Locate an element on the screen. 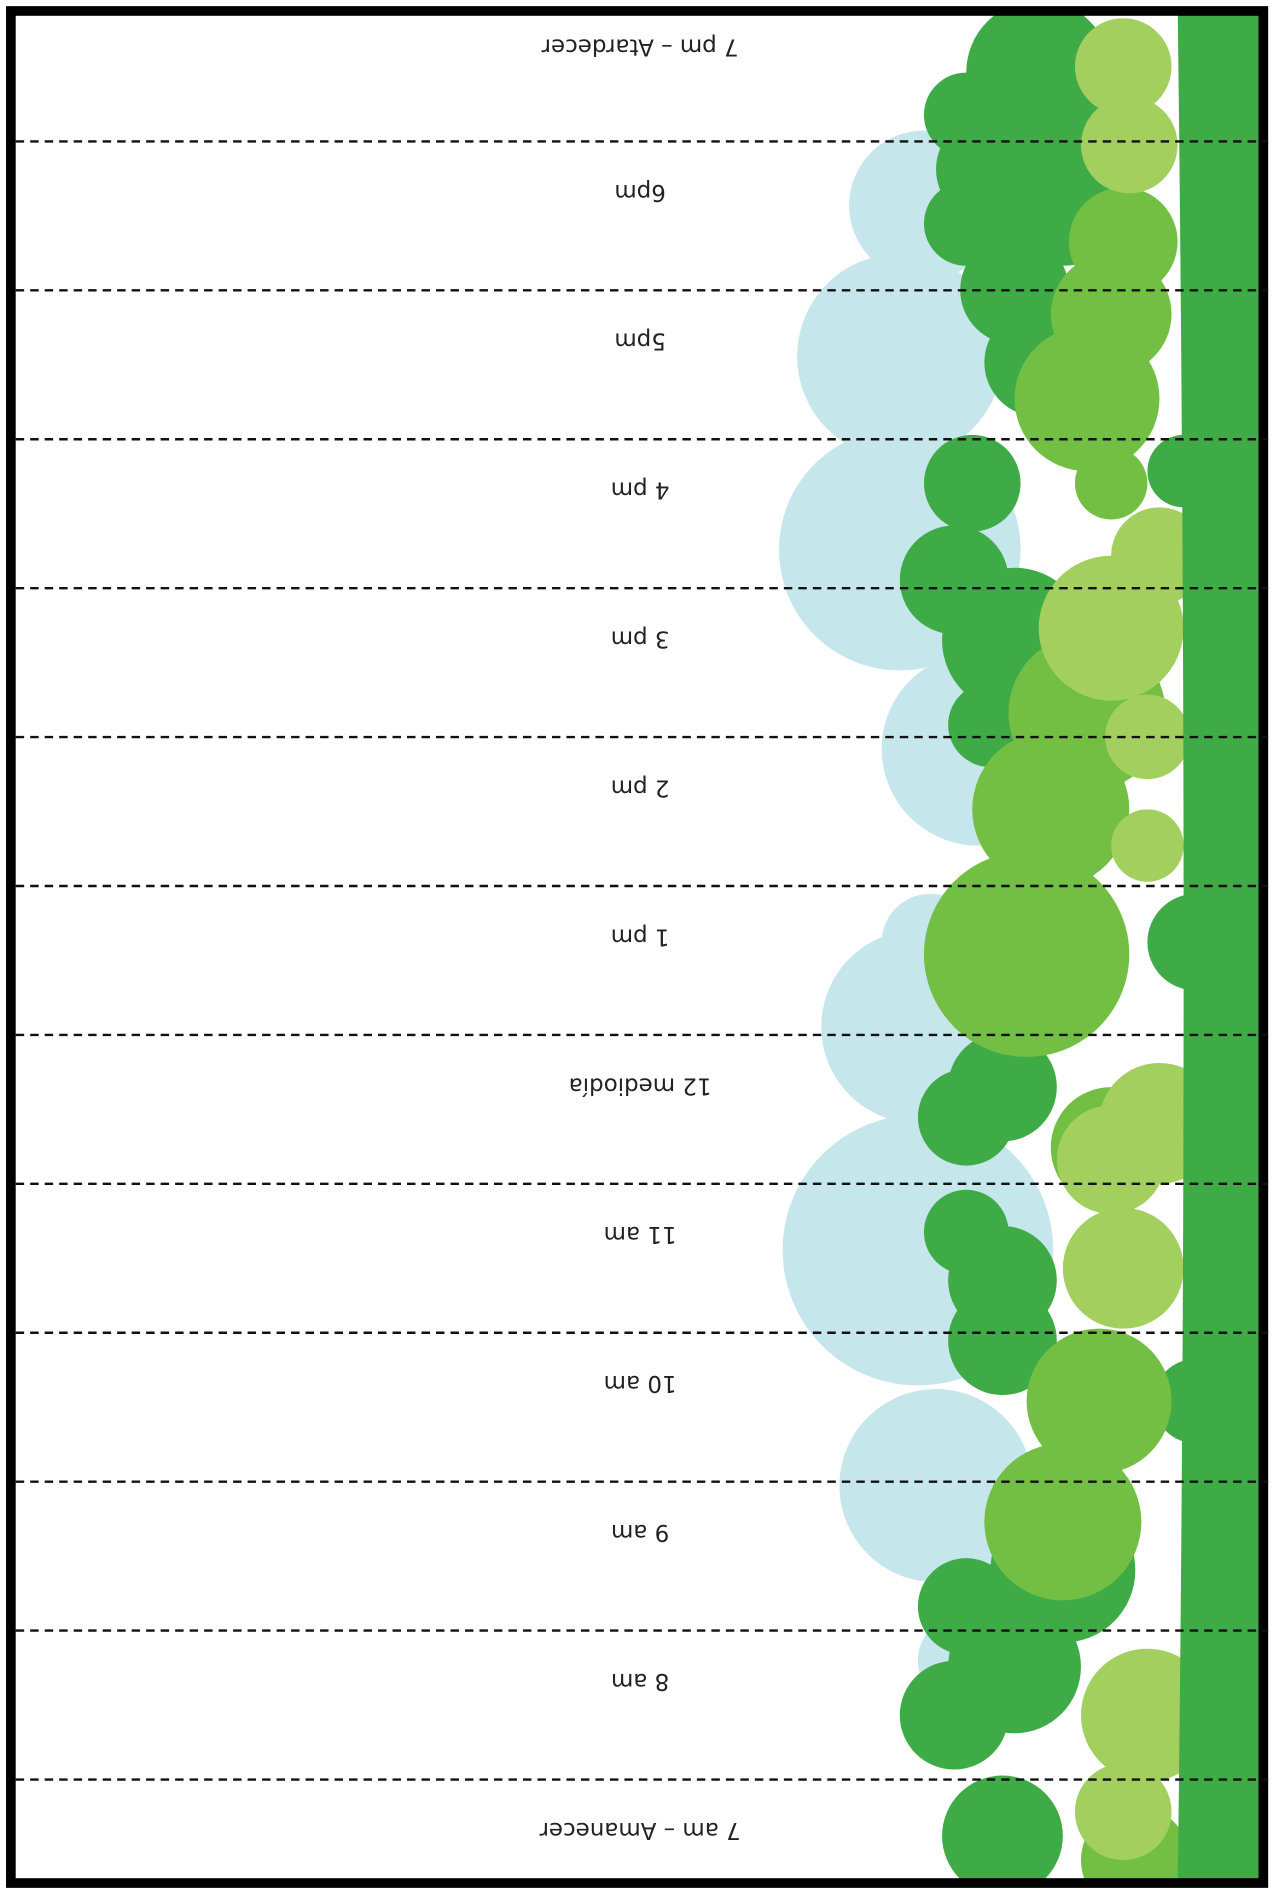 This screenshot has height=1894, width=1273. time-label: 5pm is located at coordinates (640, 341).